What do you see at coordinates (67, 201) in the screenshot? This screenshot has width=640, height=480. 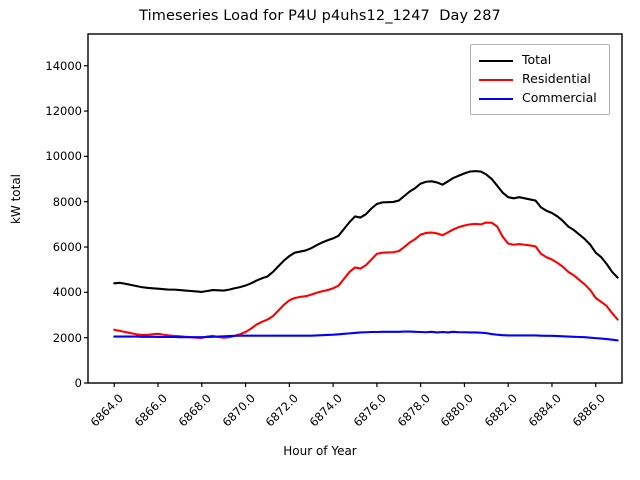 I see `y-tick-label-4: 8000` at bounding box center [67, 201].